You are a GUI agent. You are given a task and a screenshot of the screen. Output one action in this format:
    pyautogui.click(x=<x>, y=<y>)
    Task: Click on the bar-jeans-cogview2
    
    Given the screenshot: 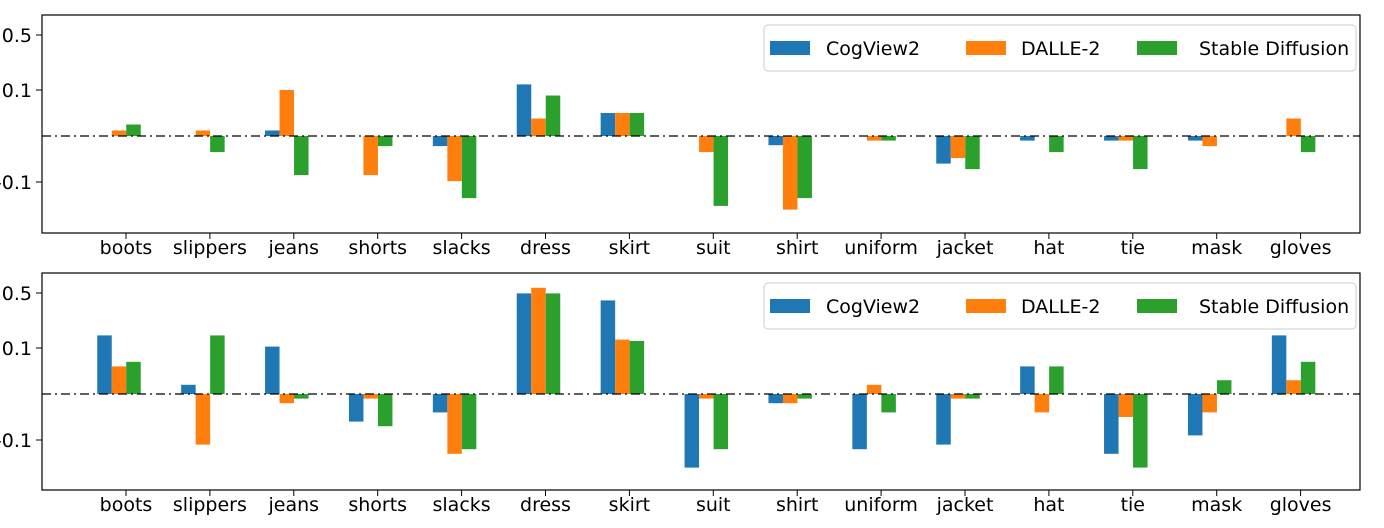 What is the action you would take?
    pyautogui.click(x=272, y=133)
    